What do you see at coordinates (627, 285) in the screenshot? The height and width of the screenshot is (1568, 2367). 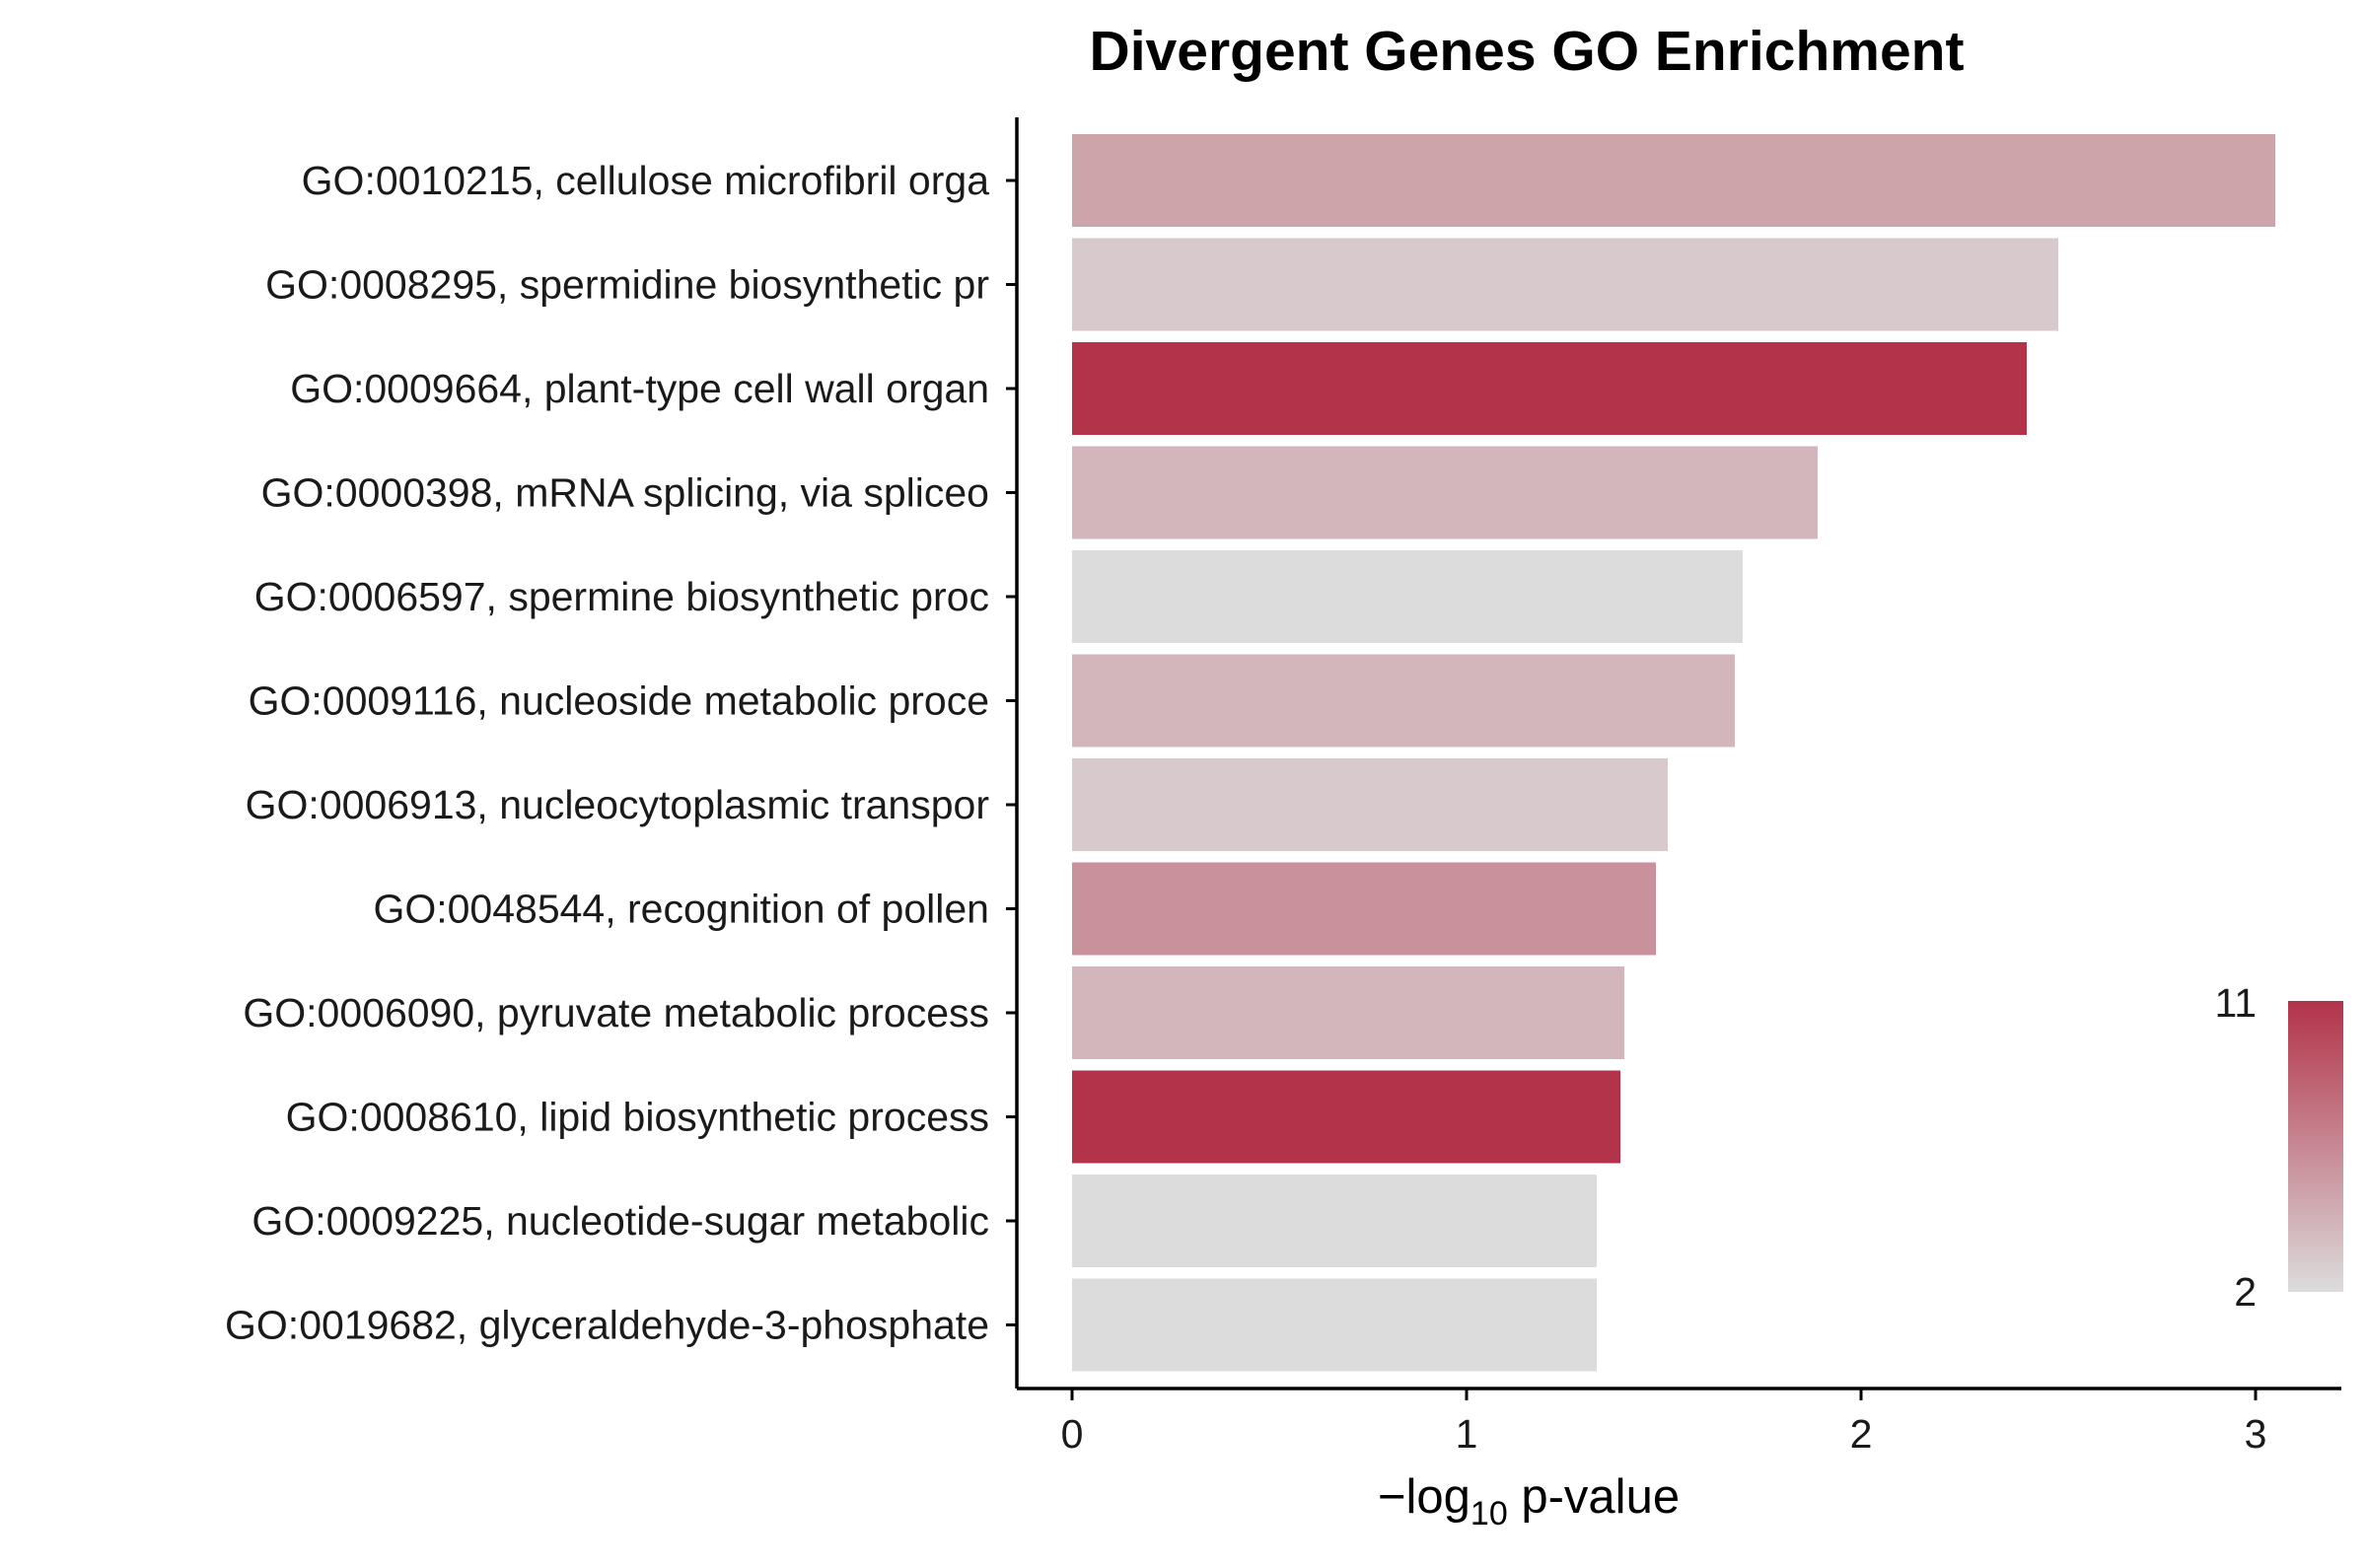 I see `category-label: GO:0008295, spermidine biosynthetic pr` at bounding box center [627, 285].